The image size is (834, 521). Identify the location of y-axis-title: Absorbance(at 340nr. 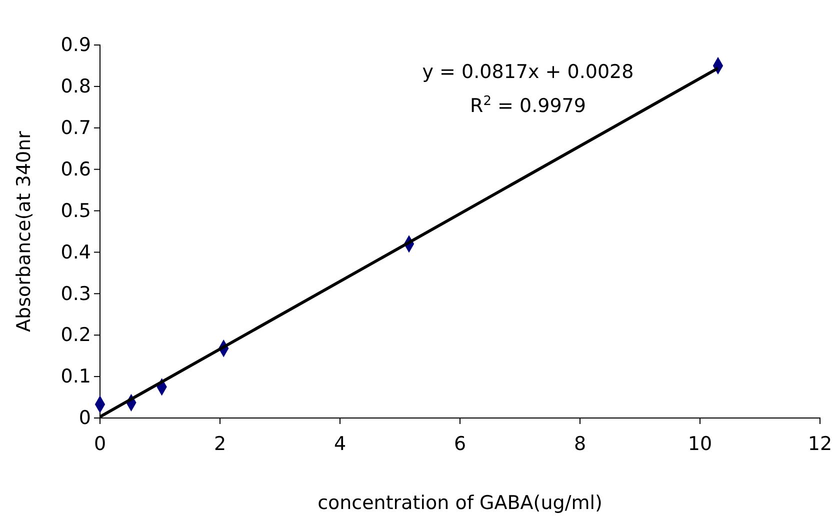
(24, 231).